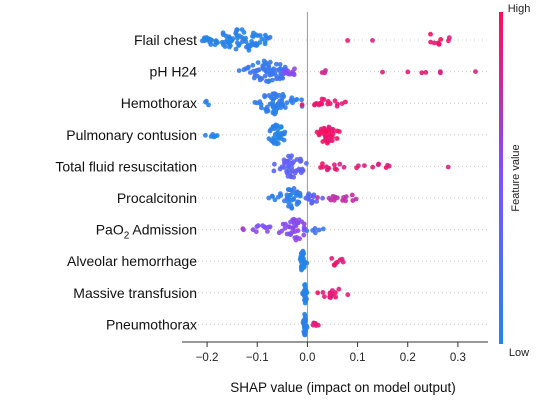  Describe the element at coordinates (408, 358) in the screenshot. I see `x-tick-label: 0.2` at that location.